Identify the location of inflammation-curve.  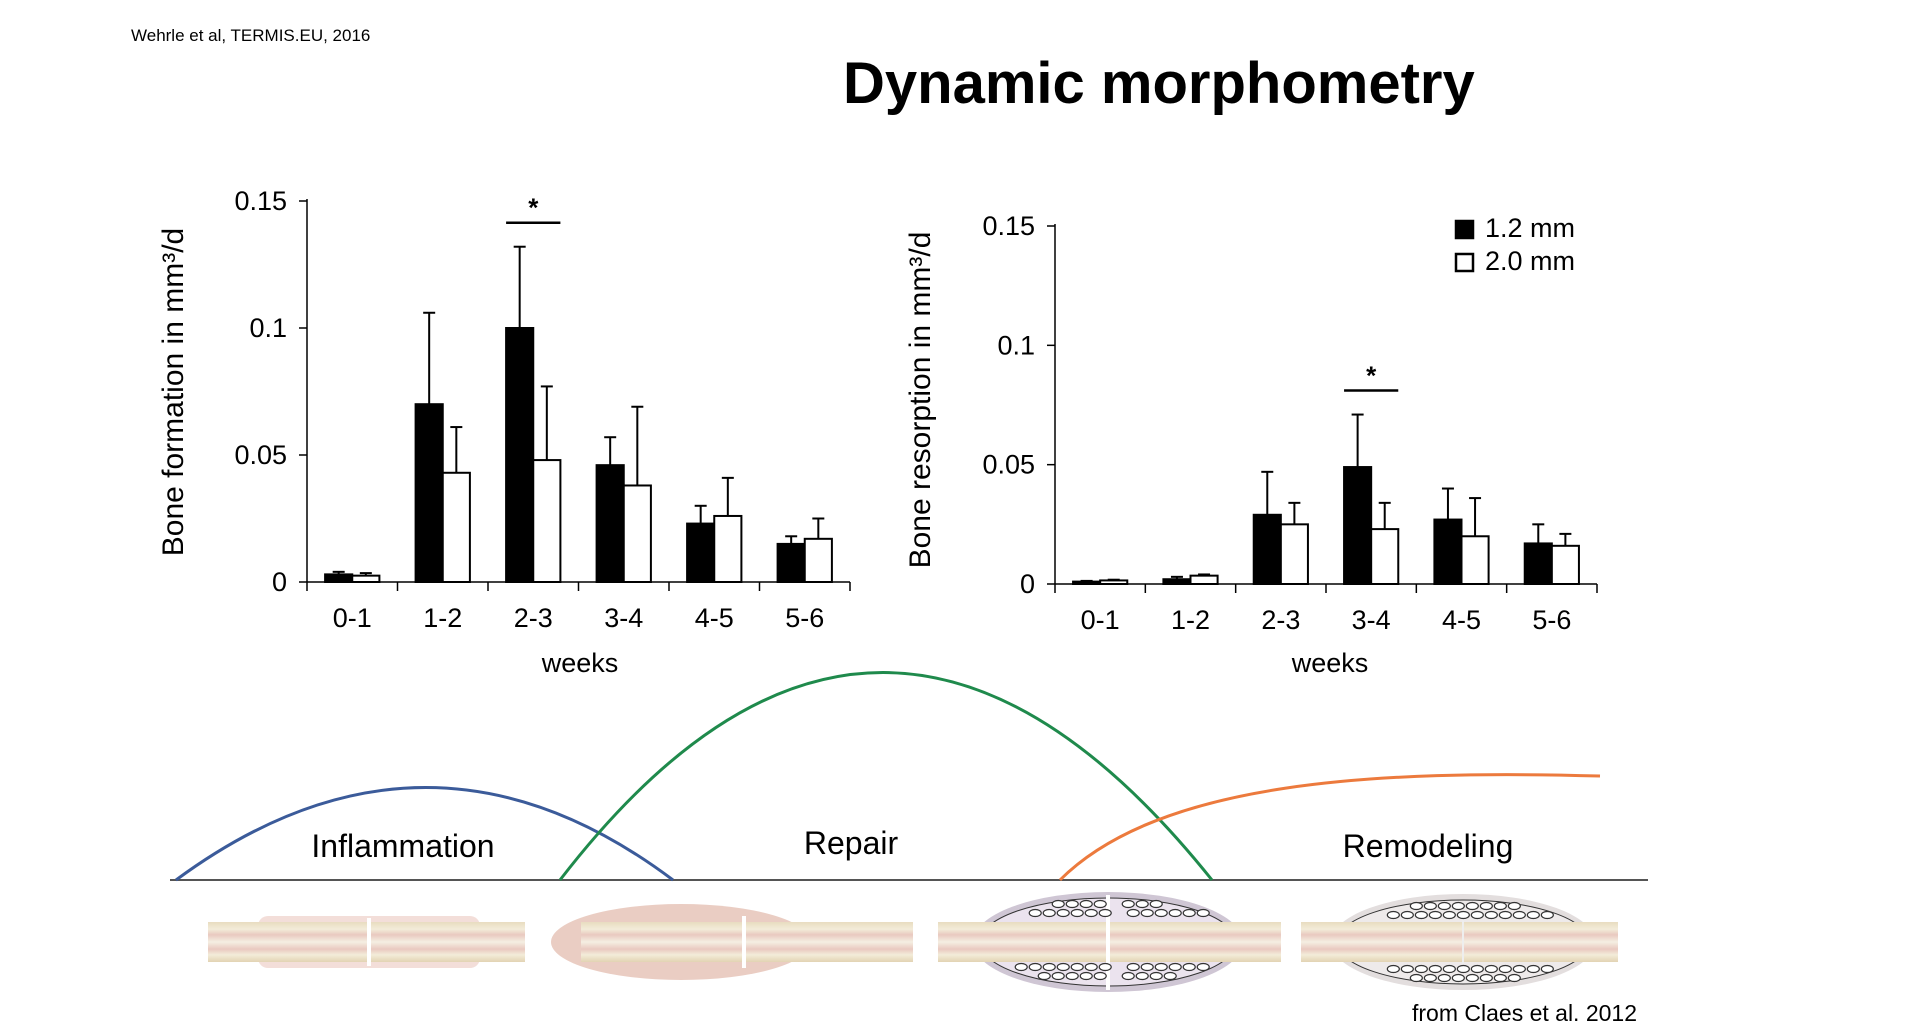
(424, 834).